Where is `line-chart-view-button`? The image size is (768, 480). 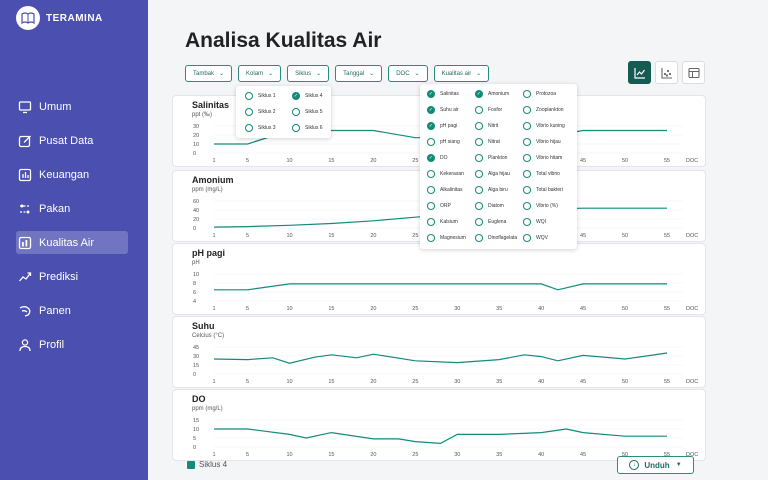
line-chart-view-button is located at coordinates (639, 72).